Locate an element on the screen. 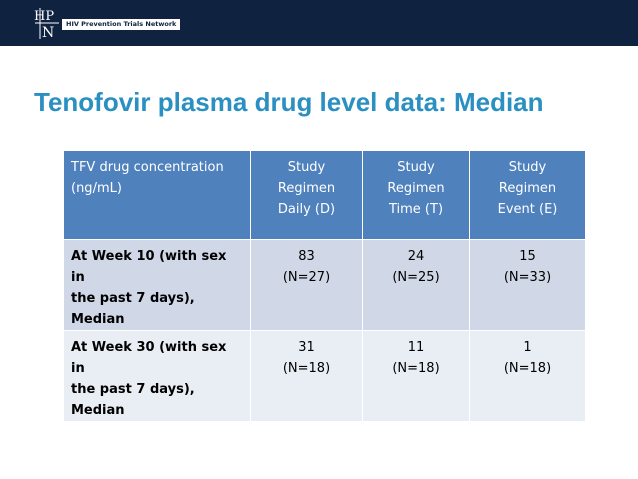  cell-event: 1 (N=18) is located at coordinates (527, 376).